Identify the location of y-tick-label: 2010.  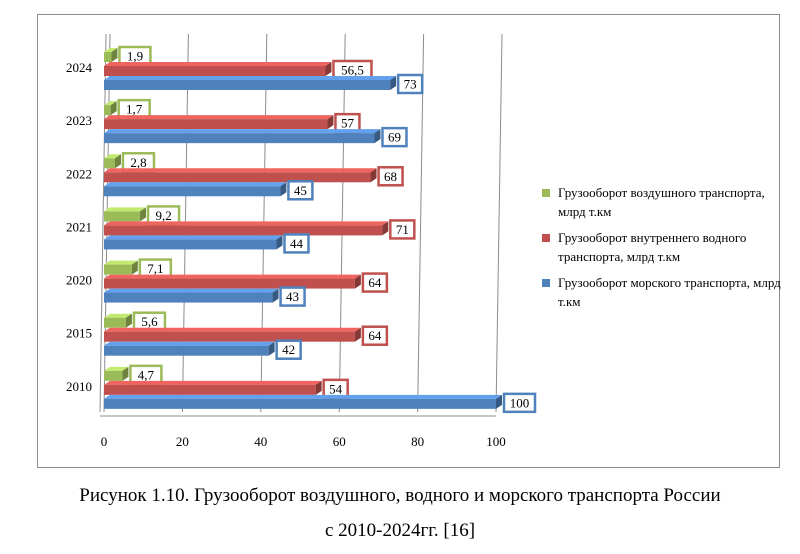
(79, 386).